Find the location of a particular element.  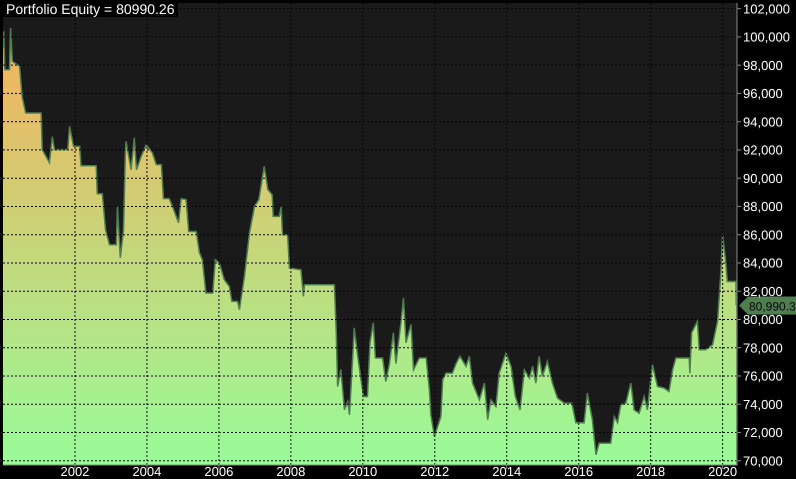

y-tick-label: 76,000 is located at coordinates (763, 376).